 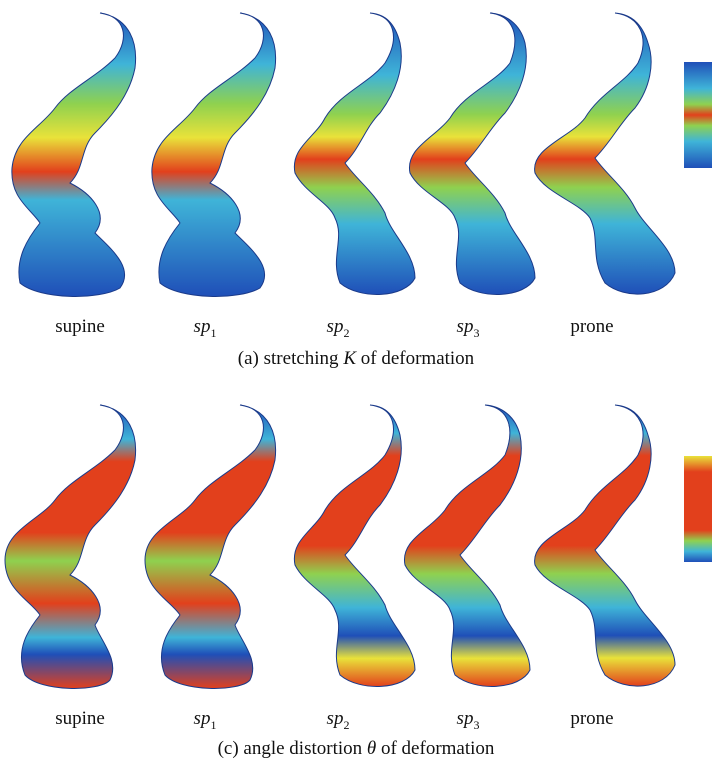 What do you see at coordinates (472, 153) in the screenshot?
I see `panel-a-colon-sp3` at bounding box center [472, 153].